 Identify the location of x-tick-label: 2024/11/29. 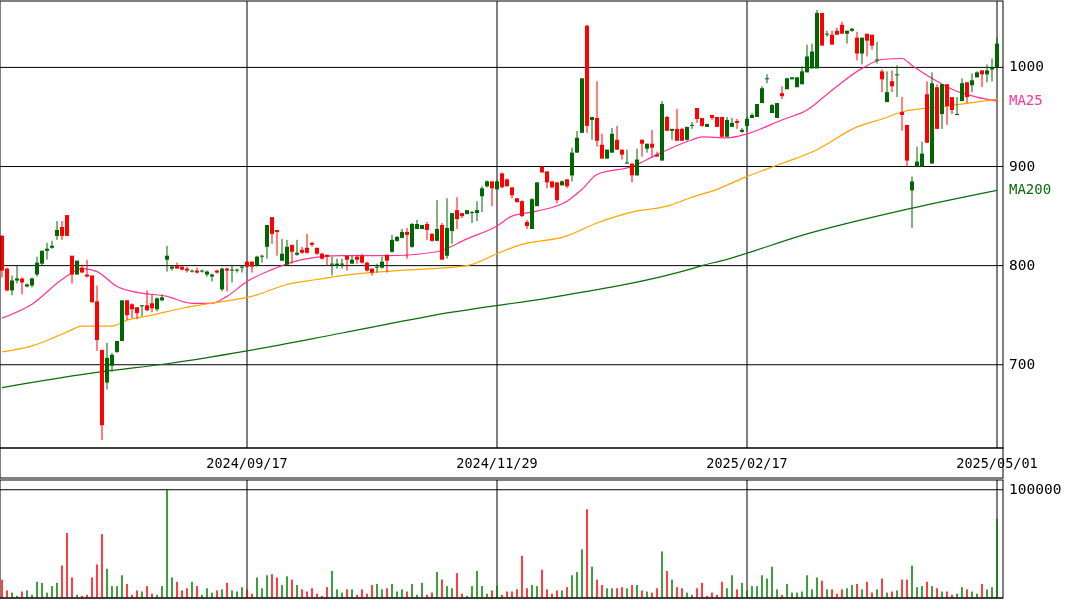
(497, 463).